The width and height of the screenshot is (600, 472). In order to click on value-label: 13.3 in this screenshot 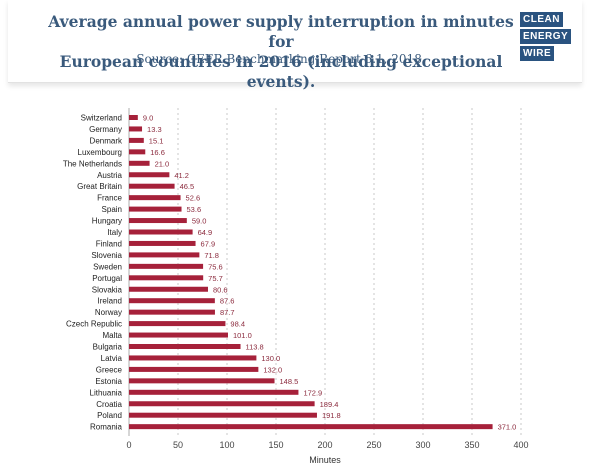, I will do `click(154, 129)`.